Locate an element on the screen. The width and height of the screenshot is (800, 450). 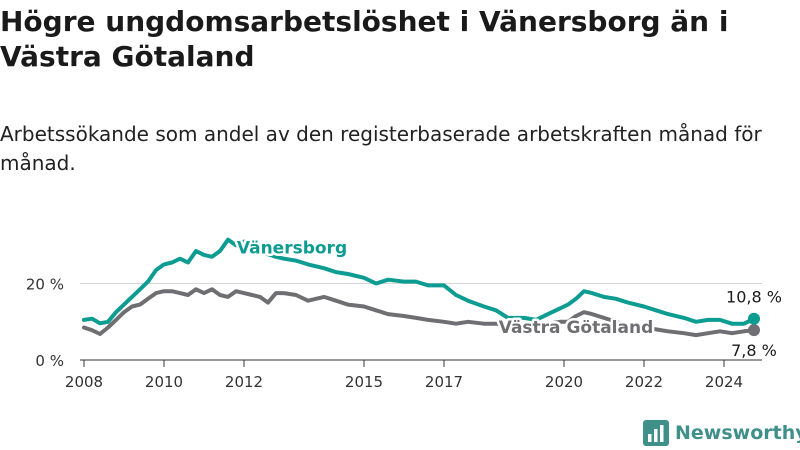
y-tick-label: 0 % is located at coordinates (49, 361).